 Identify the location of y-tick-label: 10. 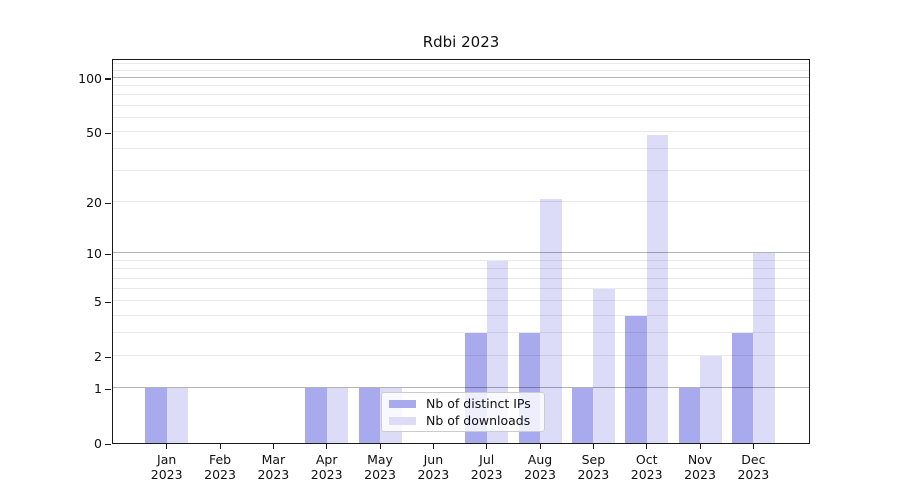
(94, 254).